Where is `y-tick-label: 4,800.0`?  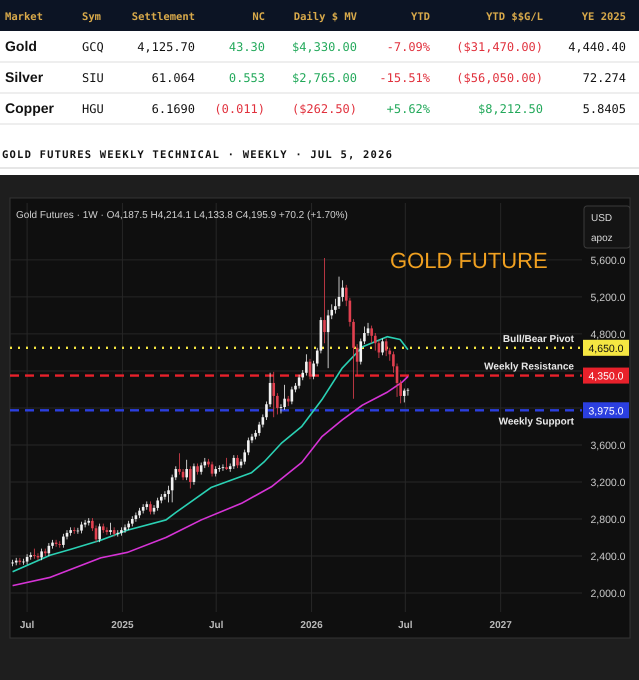 y-tick-label: 4,800.0 is located at coordinates (608, 334).